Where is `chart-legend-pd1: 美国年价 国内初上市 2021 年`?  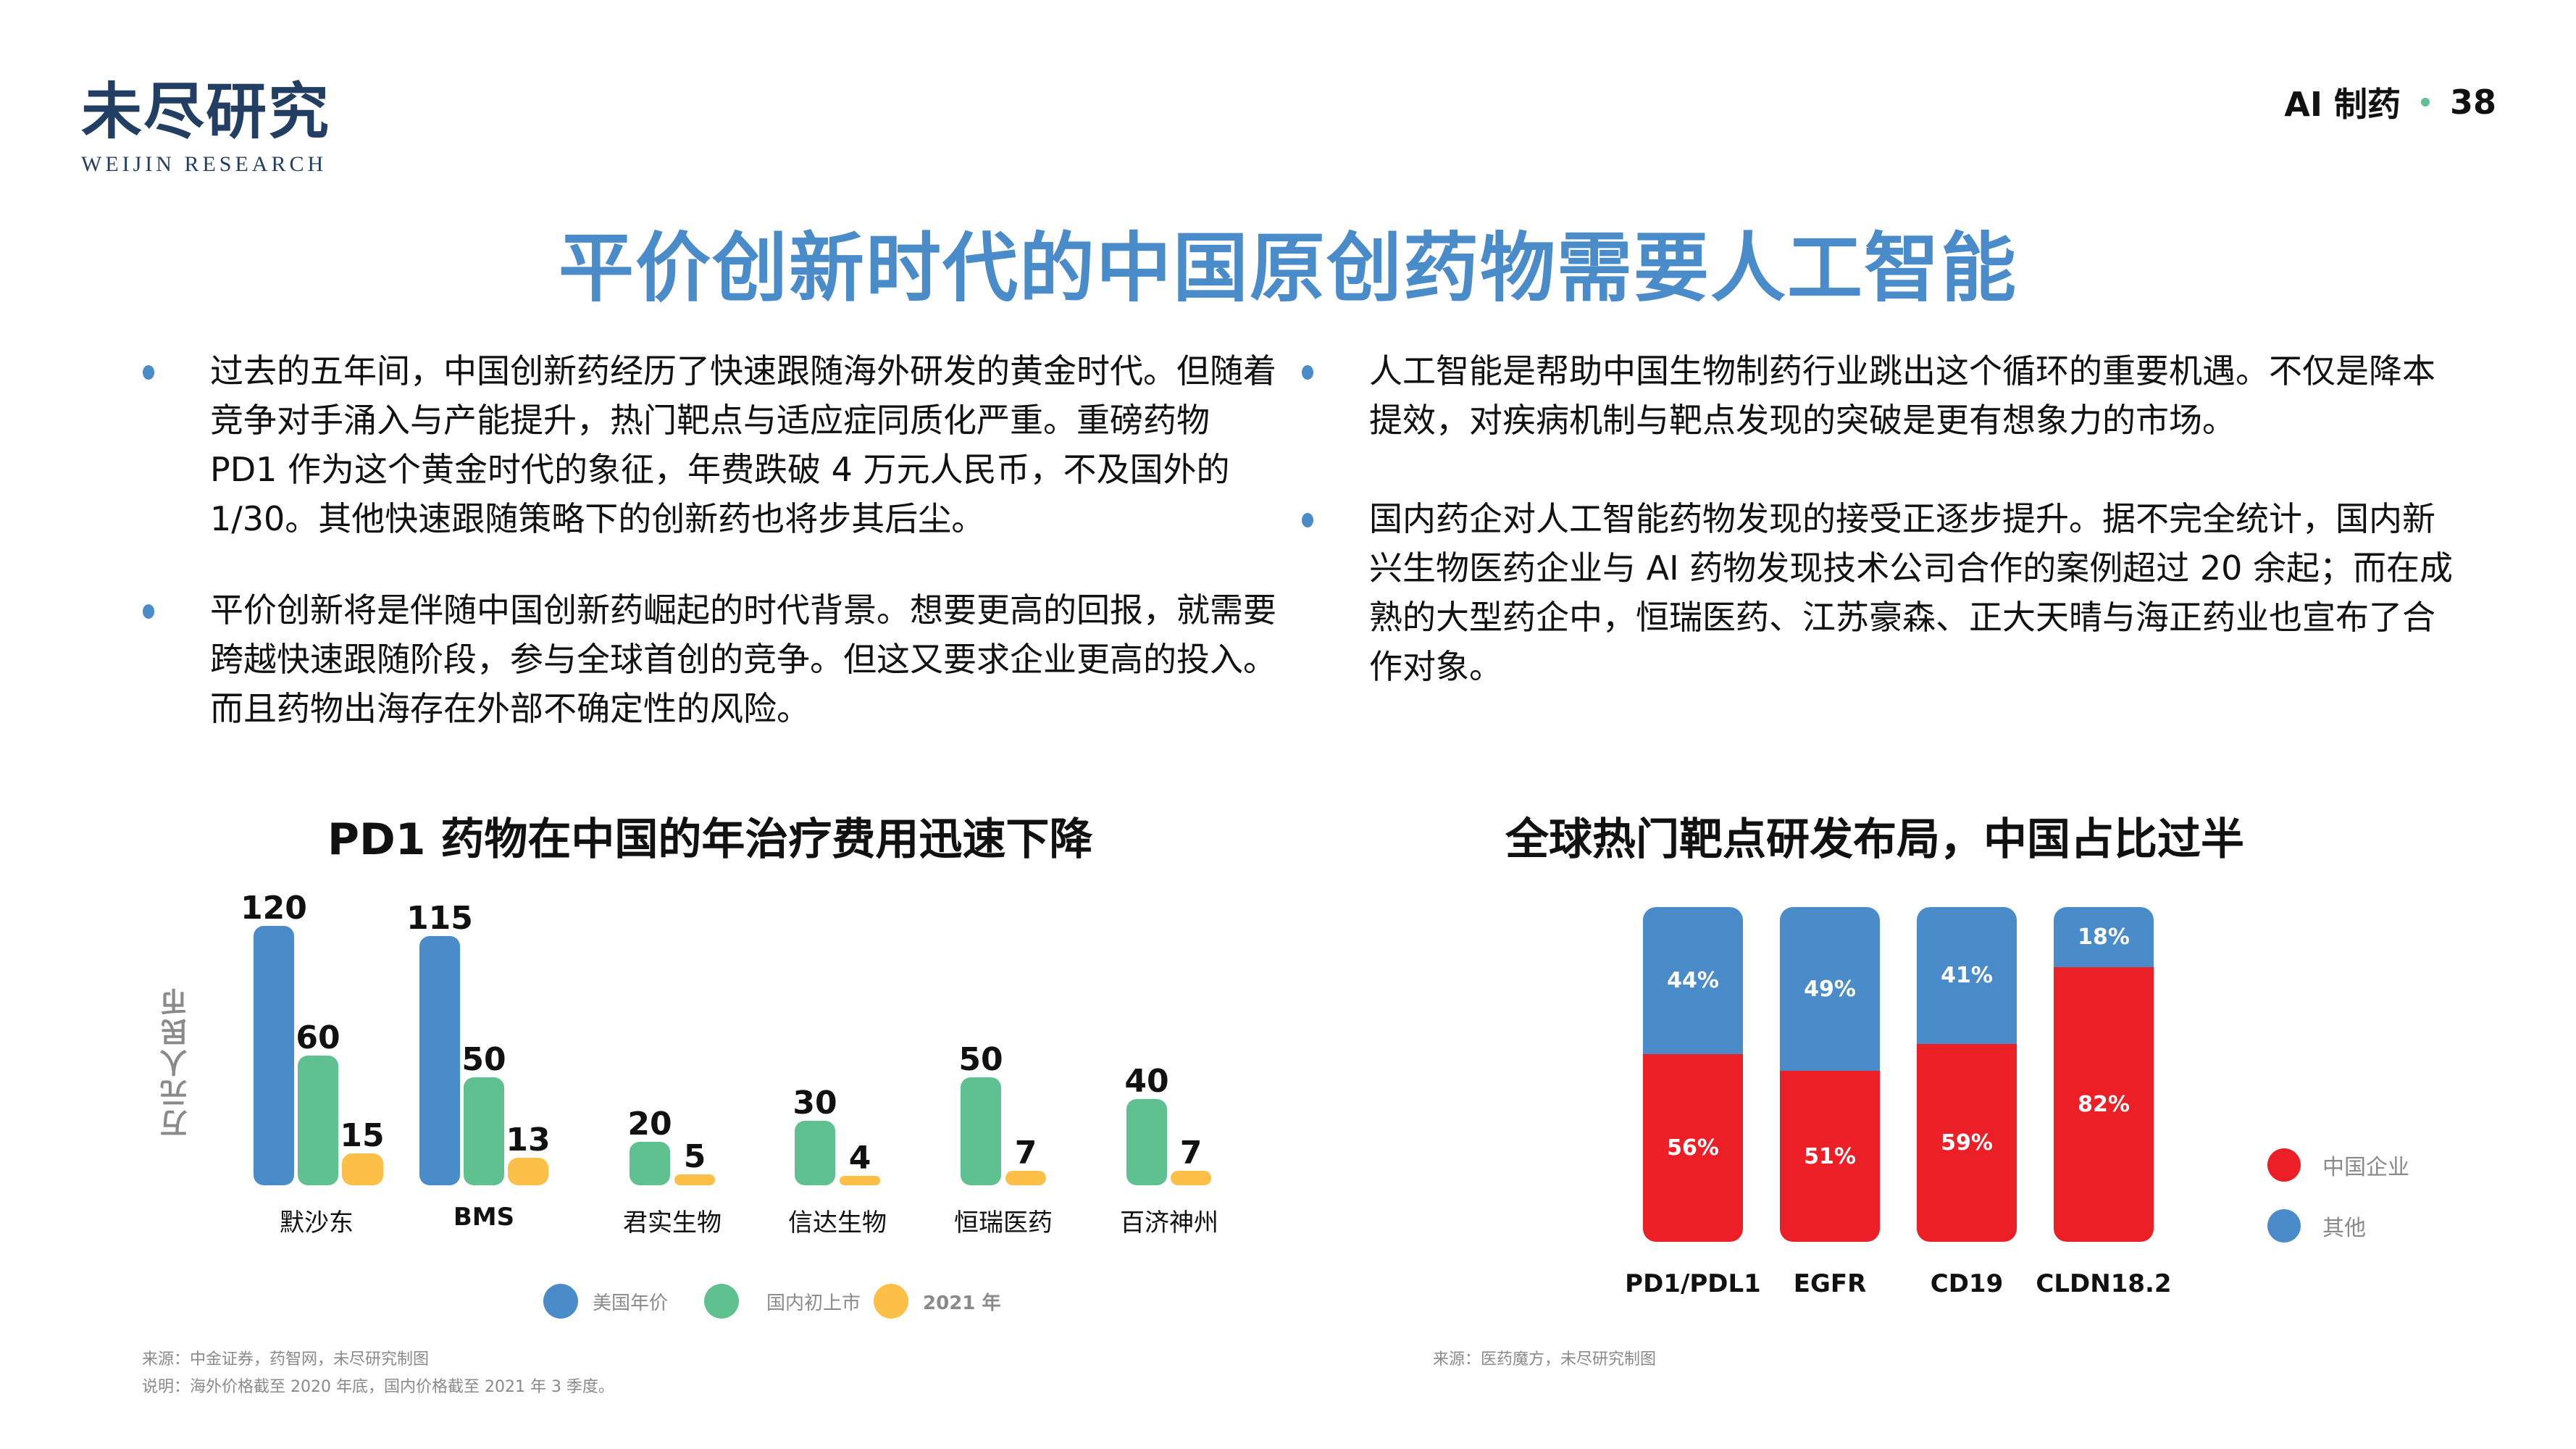
chart-legend-pd1: 美国年价 国内初上市 2021 年 is located at coordinates (771, 1301).